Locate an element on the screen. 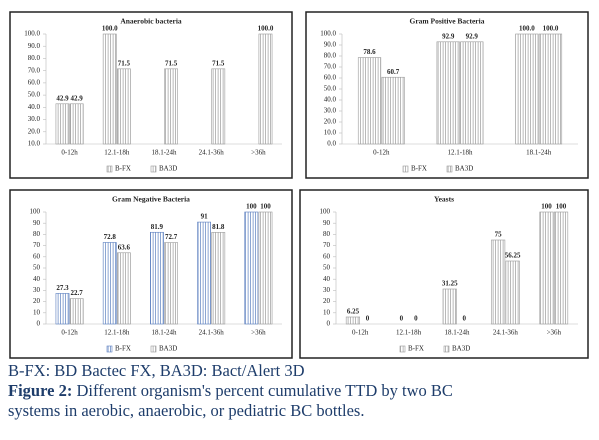  y-tick-label: 10 is located at coordinates (327, 312).